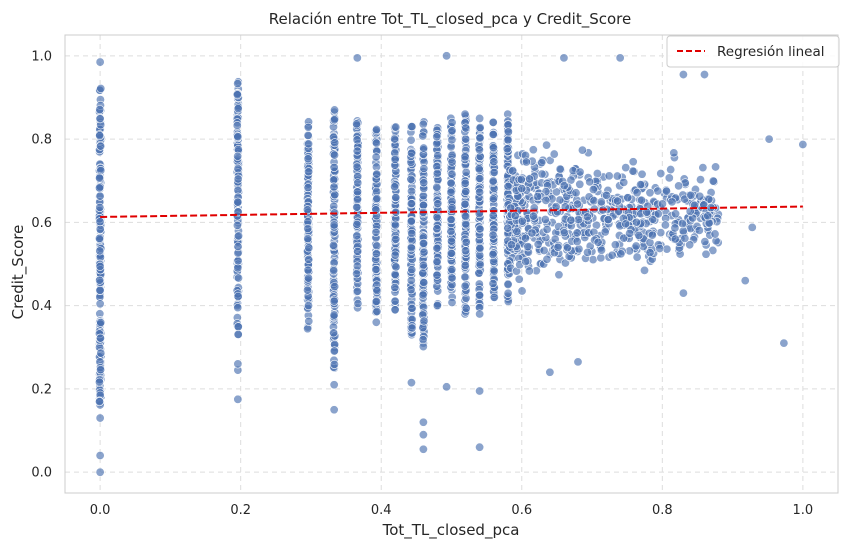  What do you see at coordinates (240, 510) in the screenshot?
I see `x-tick-label: 0.2` at bounding box center [240, 510].